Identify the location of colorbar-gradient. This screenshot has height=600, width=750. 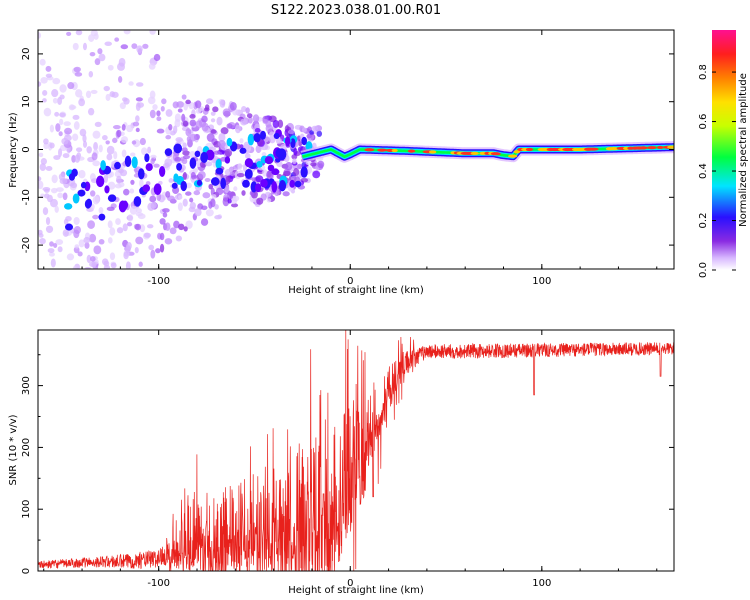
(724, 150).